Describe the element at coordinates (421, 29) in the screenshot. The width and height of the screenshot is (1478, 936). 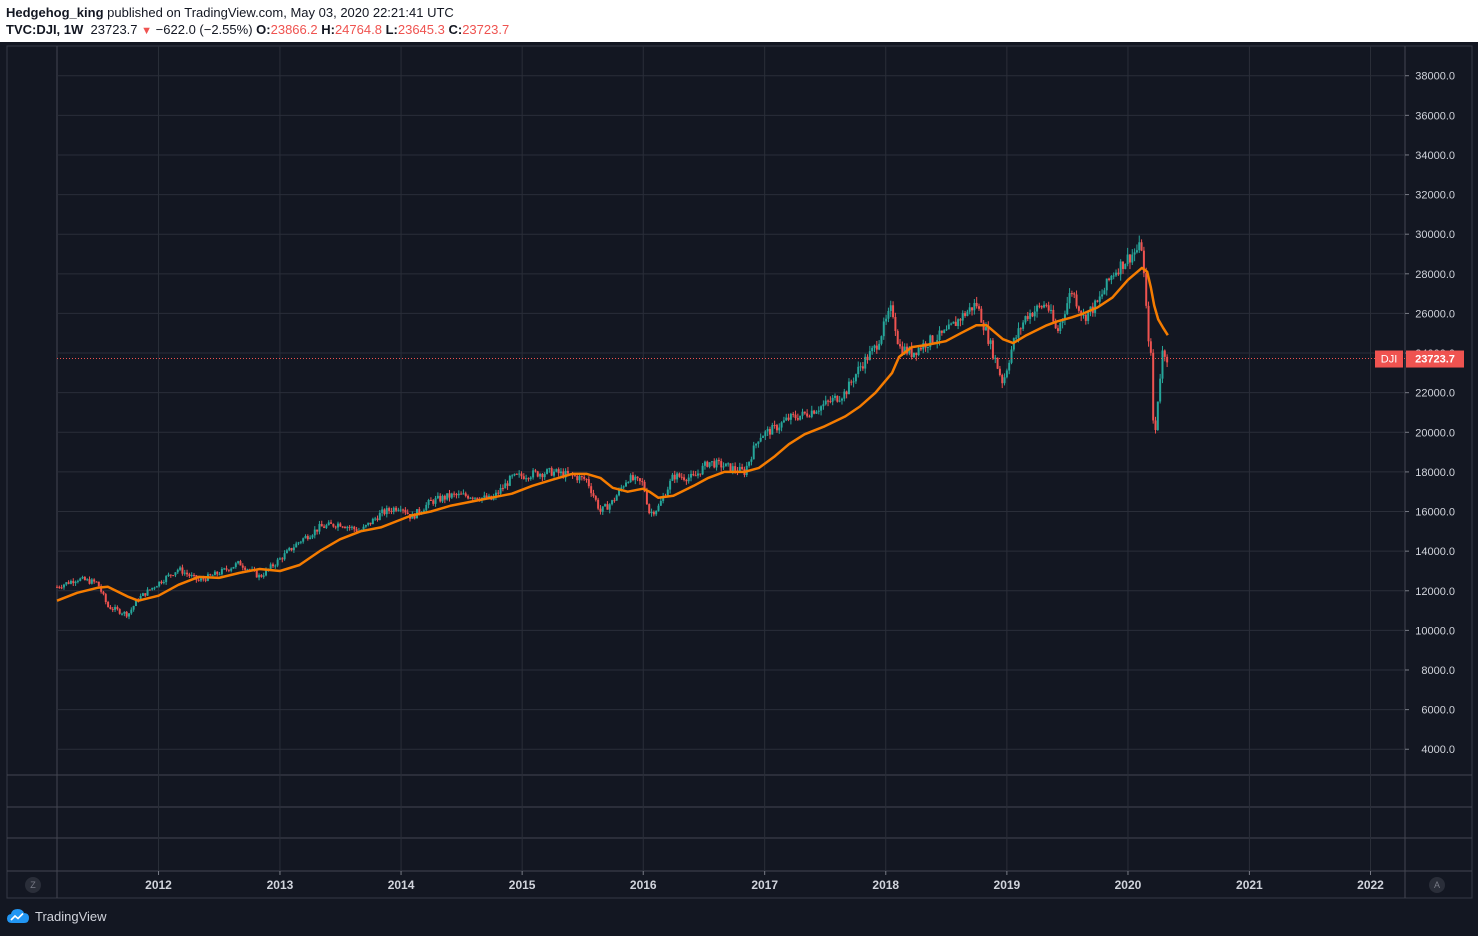
I see `low-value: 23645.3` at that location.